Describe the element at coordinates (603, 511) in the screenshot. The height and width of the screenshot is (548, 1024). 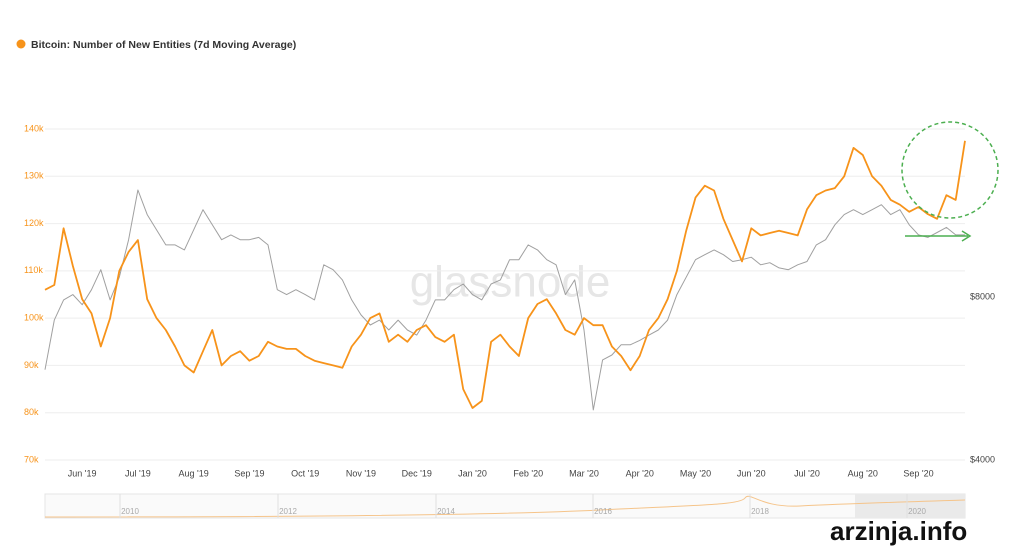
I see `navigator-label: 2016` at that location.